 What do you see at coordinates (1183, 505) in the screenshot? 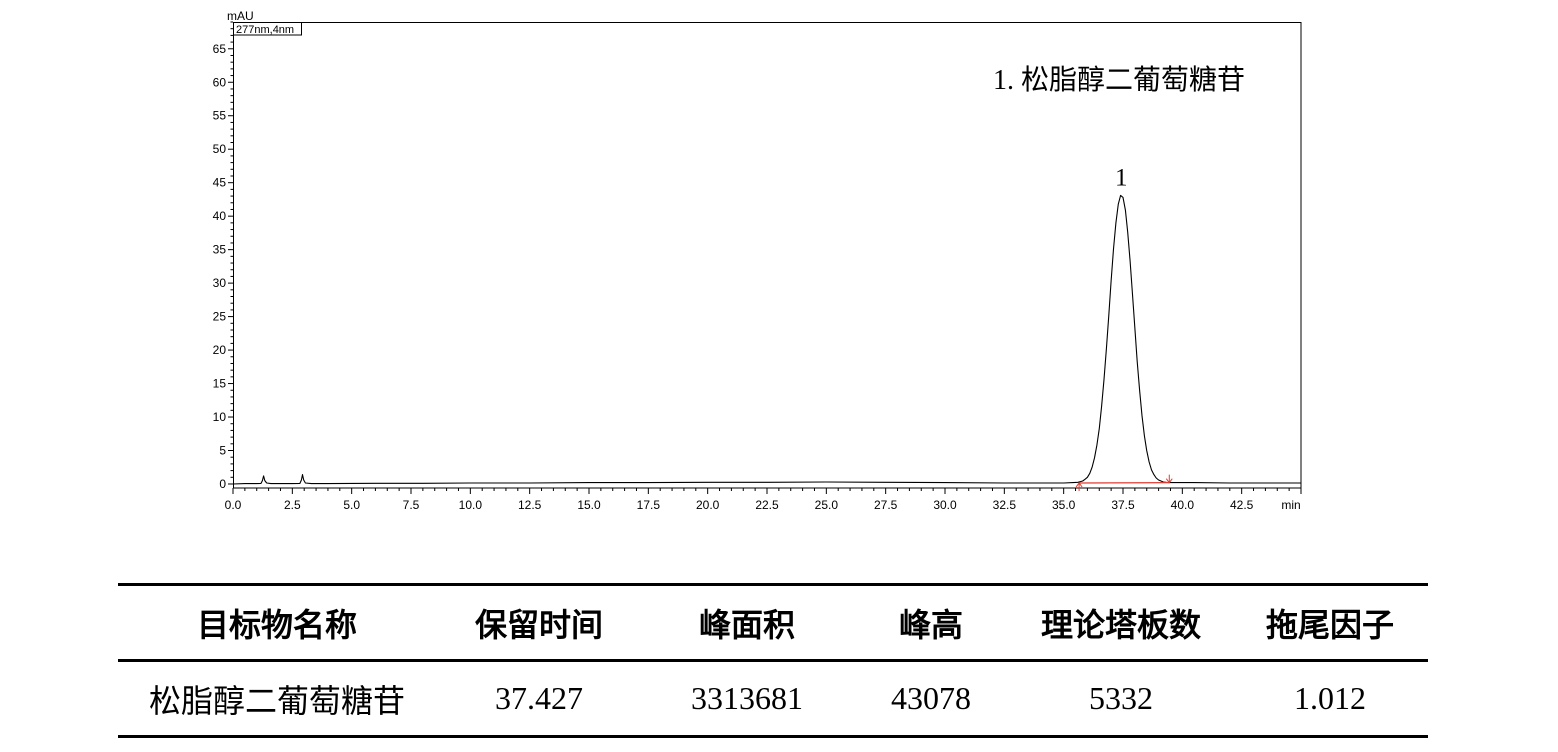
I see `x-tick-label: 40.0` at bounding box center [1183, 505].